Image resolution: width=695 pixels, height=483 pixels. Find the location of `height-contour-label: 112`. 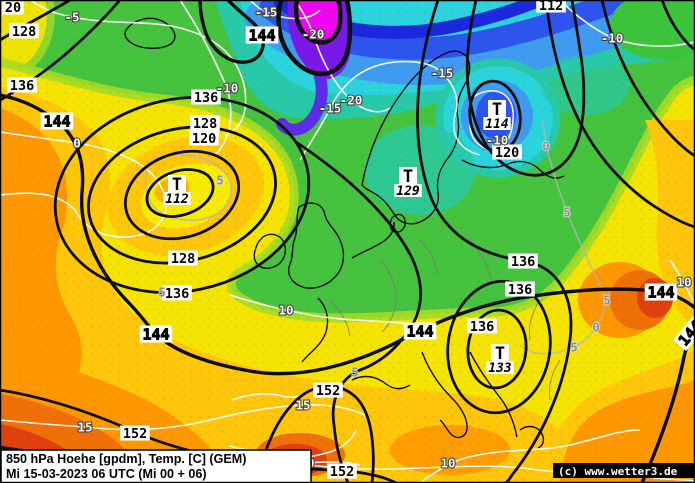

height-contour-label: 112 is located at coordinates (551, 7).